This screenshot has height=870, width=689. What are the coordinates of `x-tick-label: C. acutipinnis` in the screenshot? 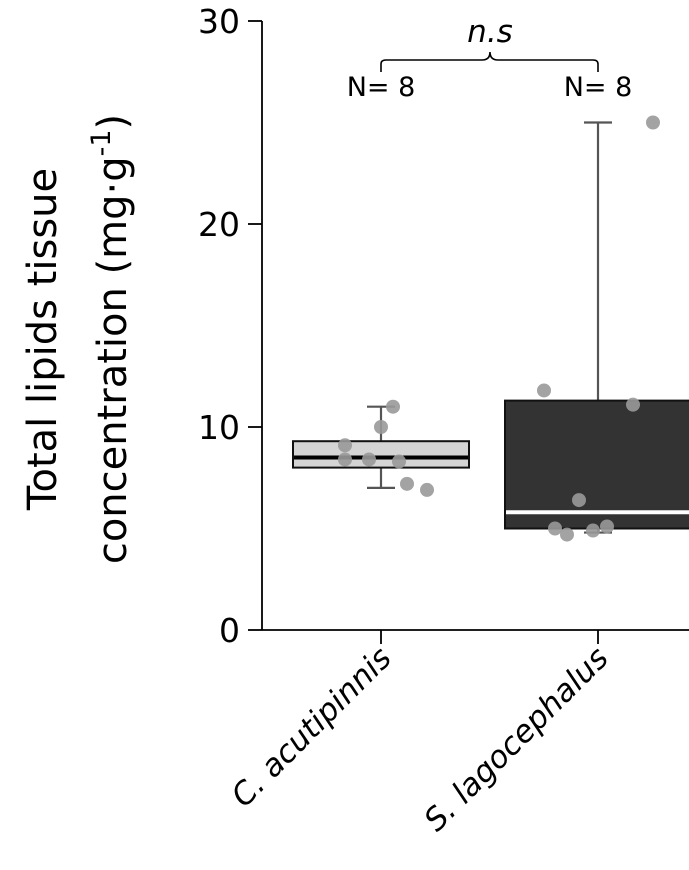 It's located at (312, 727).